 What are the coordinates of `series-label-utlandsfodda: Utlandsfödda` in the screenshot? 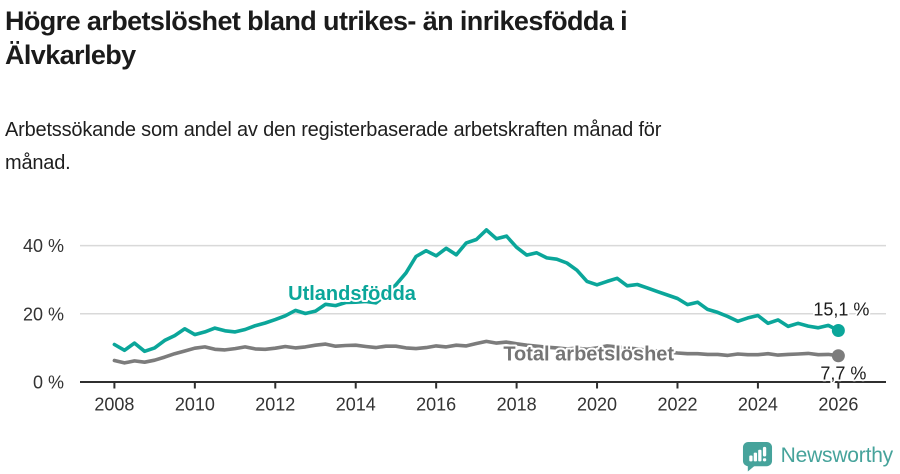 It's located at (352, 294).